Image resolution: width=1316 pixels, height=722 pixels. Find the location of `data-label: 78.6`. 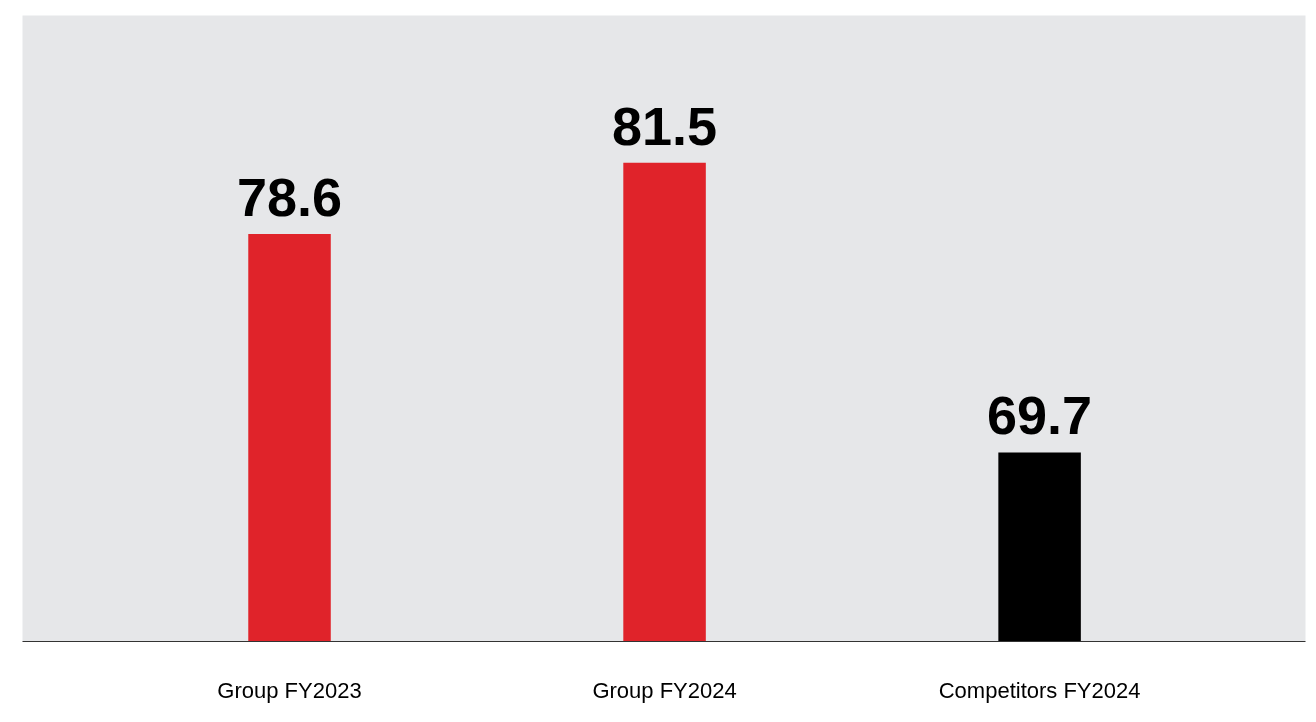

data-label: 78.6 is located at coordinates (289, 196).